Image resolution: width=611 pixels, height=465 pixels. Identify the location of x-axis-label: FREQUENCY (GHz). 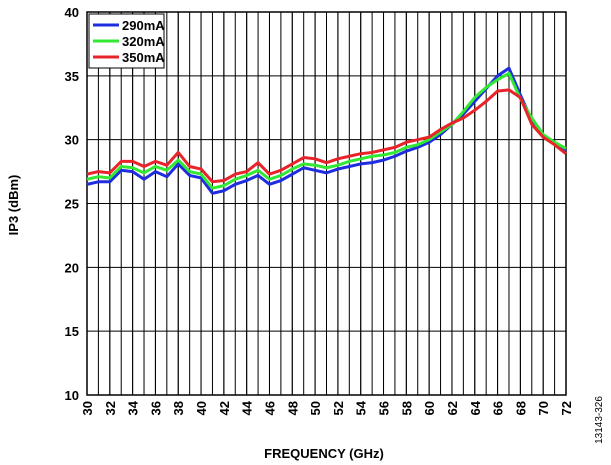
(324, 453).